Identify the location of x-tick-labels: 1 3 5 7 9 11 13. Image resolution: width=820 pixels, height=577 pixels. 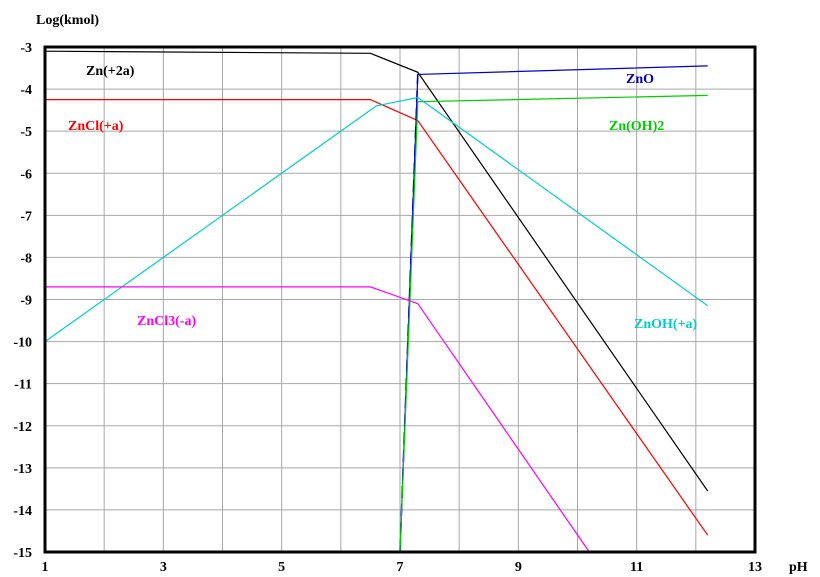
(402, 567).